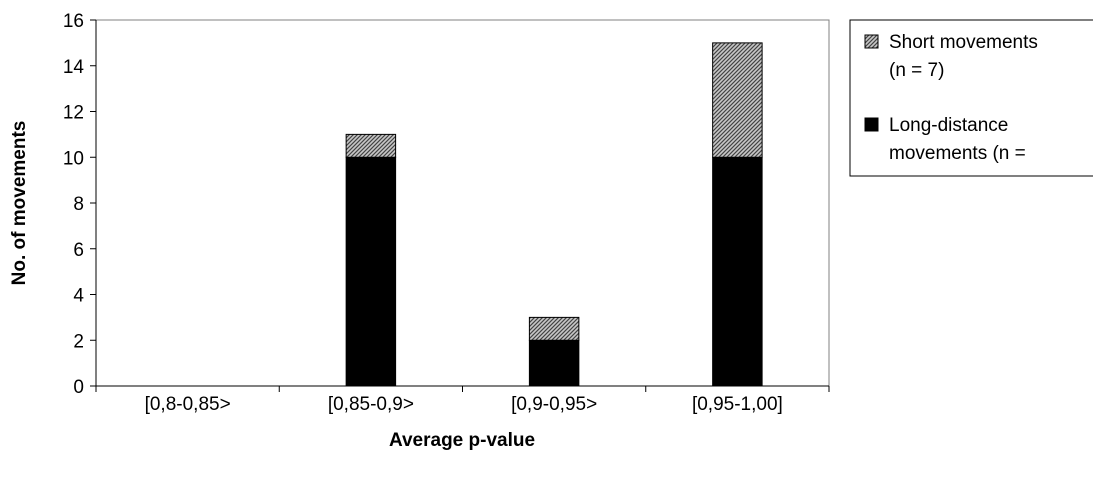 This screenshot has height=486, width=1093. I want to click on x-tick-label: [0,95-1,00], so click(737, 404).